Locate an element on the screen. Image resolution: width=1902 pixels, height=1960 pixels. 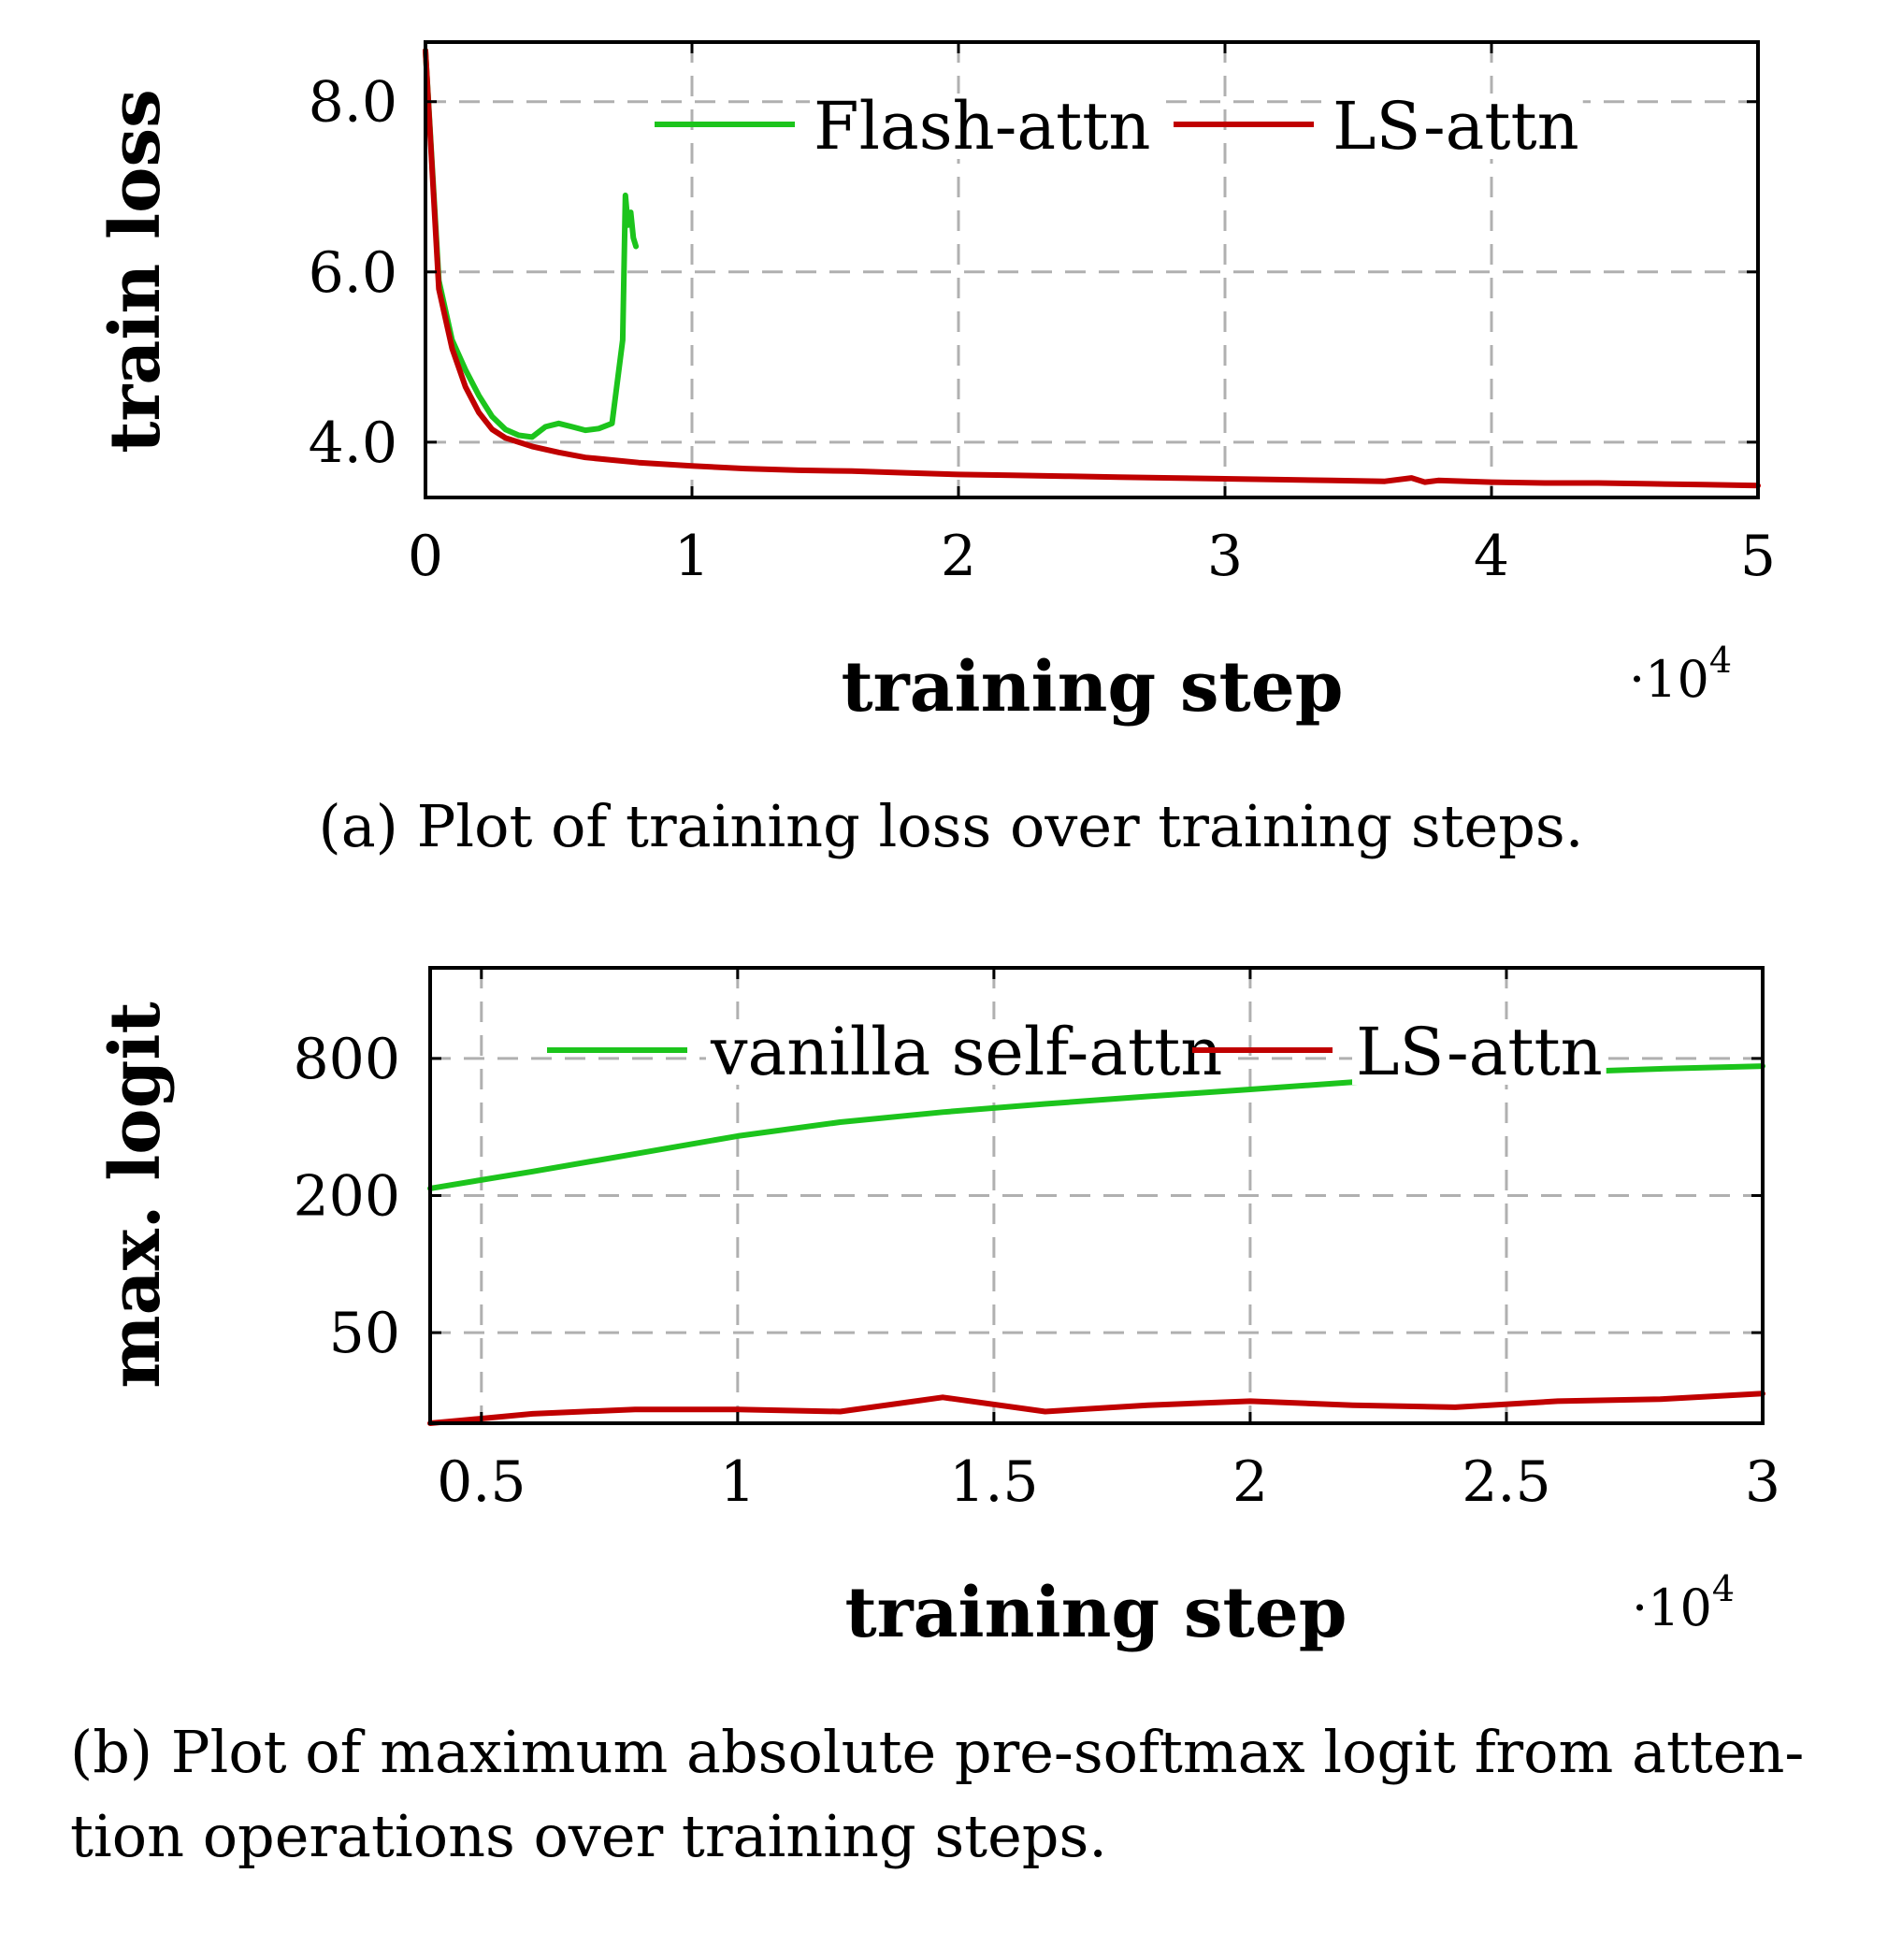
y-tick-label-4-0: 4.0 is located at coordinates (353, 443).